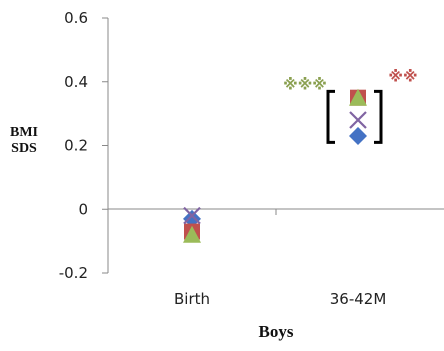 This screenshot has height=351, width=444. Describe the element at coordinates (330, 116) in the screenshot. I see `bracket-left` at that location.